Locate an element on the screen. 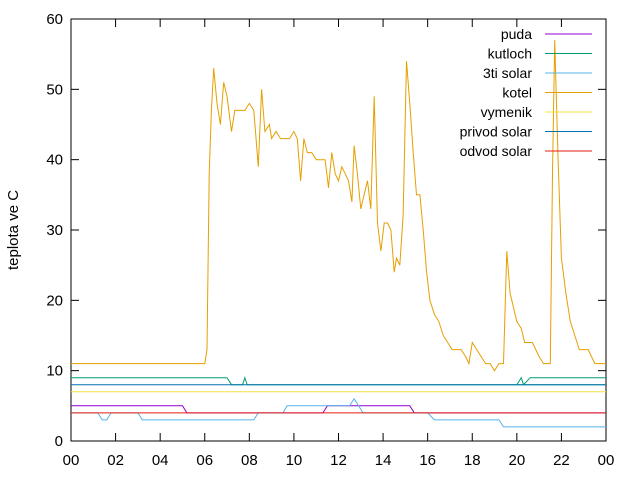 The height and width of the screenshot is (480, 640). x-tick-label: 22 is located at coordinates (561, 460).